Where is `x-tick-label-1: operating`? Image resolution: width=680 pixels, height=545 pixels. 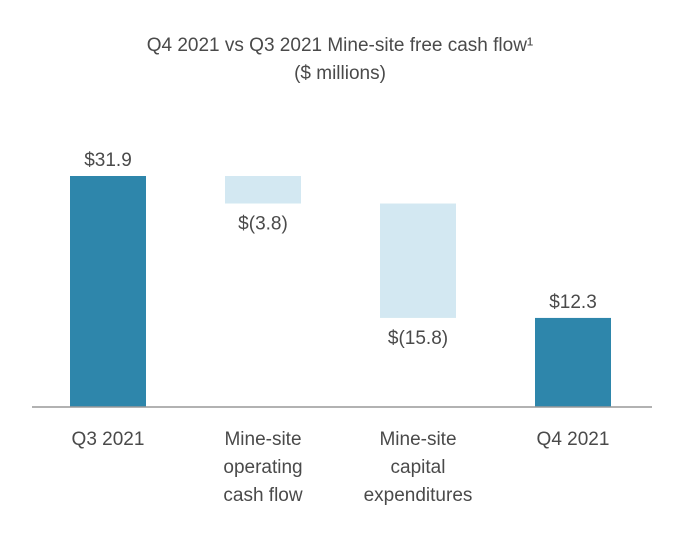
x-tick-label-1: operating is located at coordinates (262, 467).